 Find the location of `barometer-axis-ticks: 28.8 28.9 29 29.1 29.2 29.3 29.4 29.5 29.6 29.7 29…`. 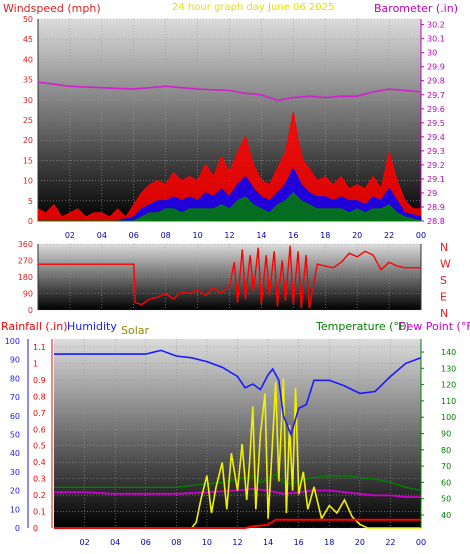

barometer-axis-ticks: 28.8 28.9 29 29.1 29.2 29.3 29.4 29.5 29.6 29.7 29… is located at coordinates (433, 123).